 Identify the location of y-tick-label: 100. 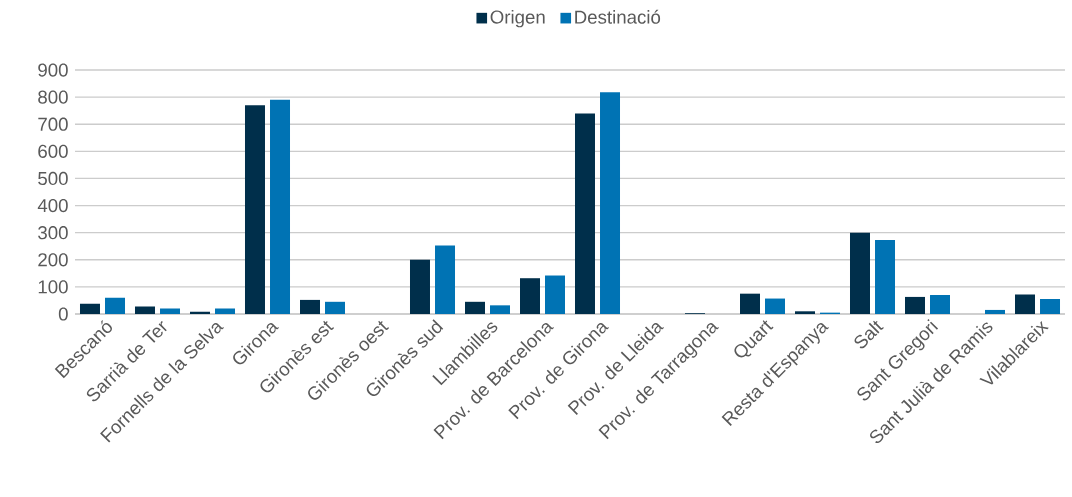
(53, 287).